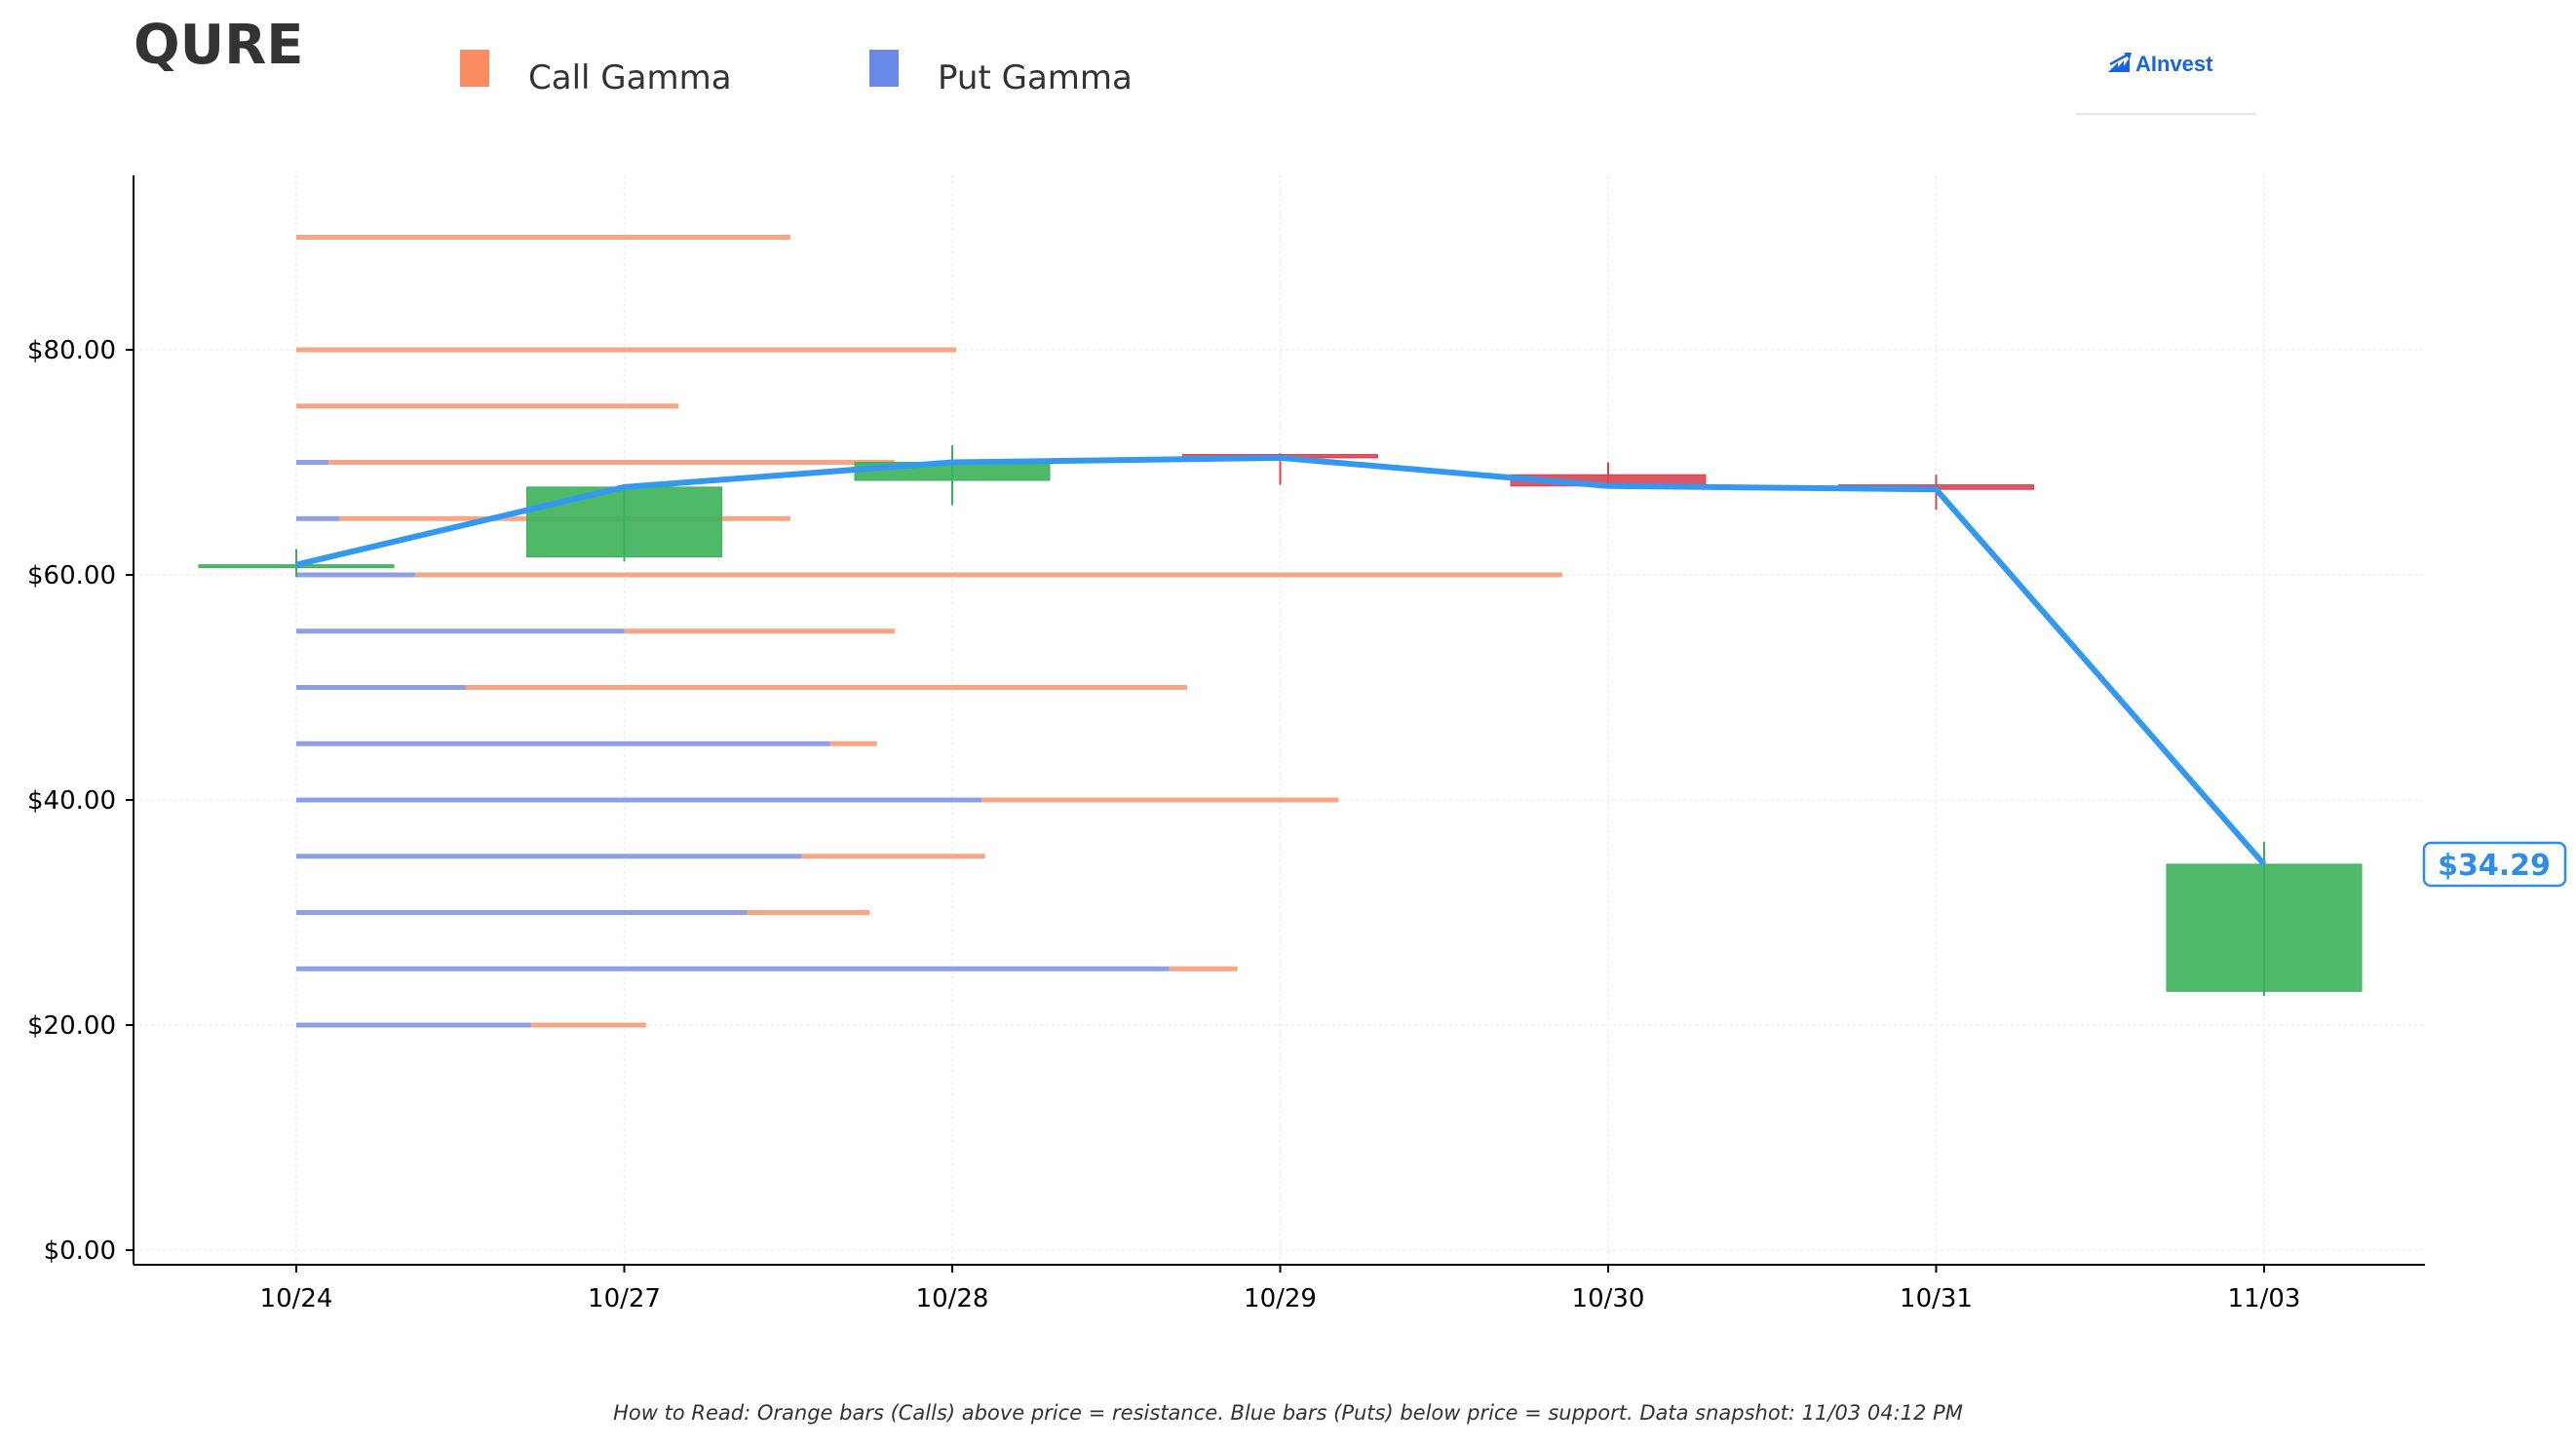  What do you see at coordinates (1280, 1298) in the screenshot?
I see `x-tick-label: 10/29` at bounding box center [1280, 1298].